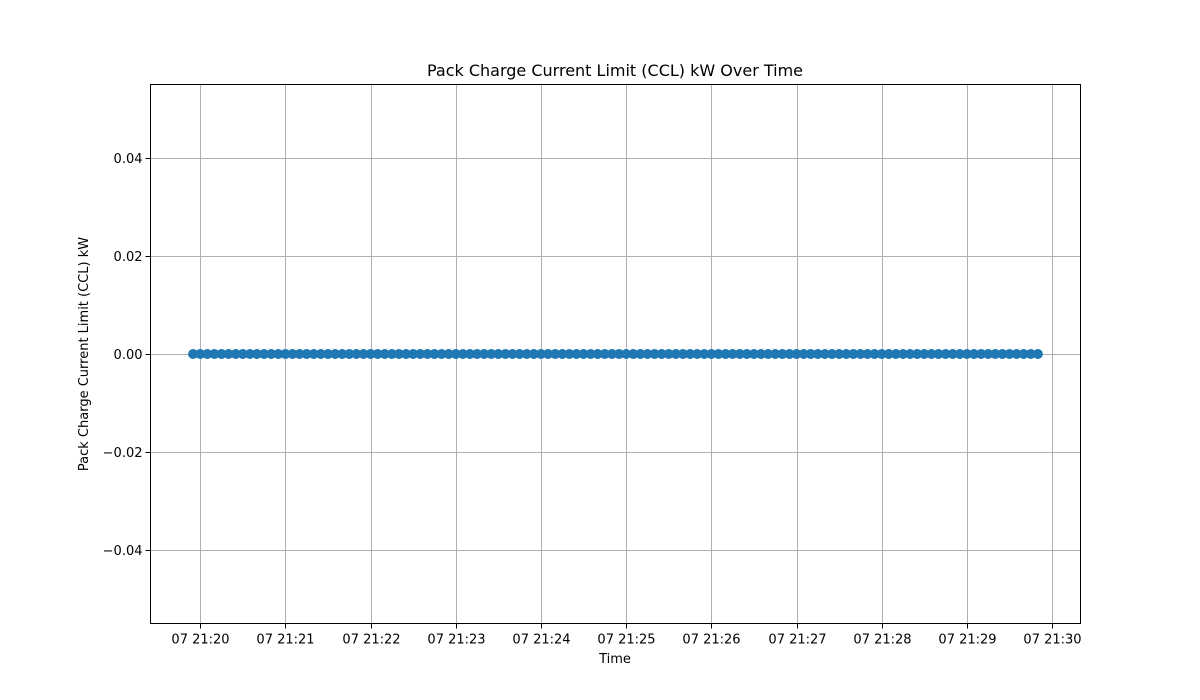 The height and width of the screenshot is (700, 1200). I want to click on y-tick-label: 0.04, so click(128, 159).